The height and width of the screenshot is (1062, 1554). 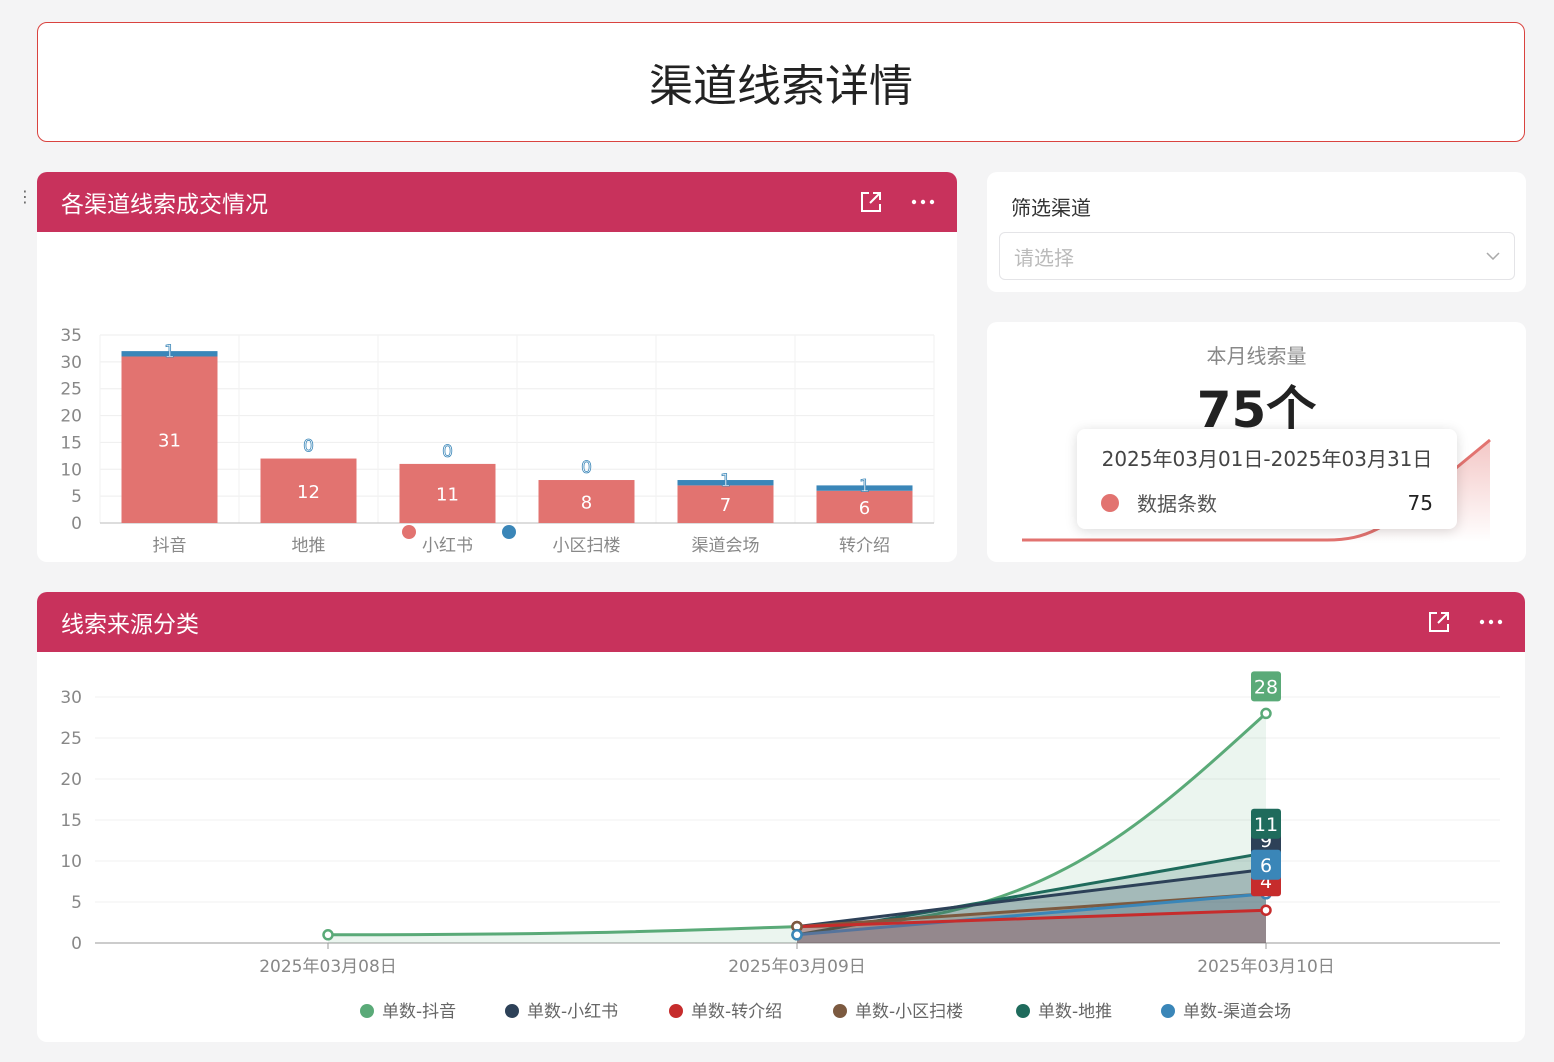 I want to click on series-dot, so click(x=1110, y=502).